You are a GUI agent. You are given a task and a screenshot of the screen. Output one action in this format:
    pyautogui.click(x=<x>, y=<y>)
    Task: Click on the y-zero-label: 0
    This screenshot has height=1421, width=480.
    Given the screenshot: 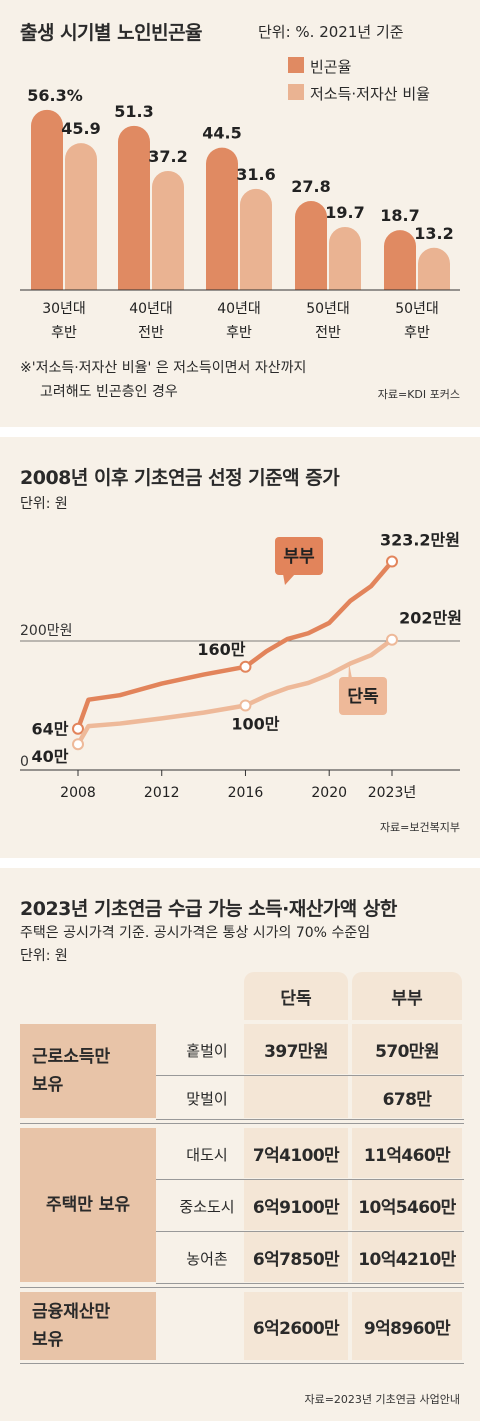 What is the action you would take?
    pyautogui.click(x=24, y=762)
    